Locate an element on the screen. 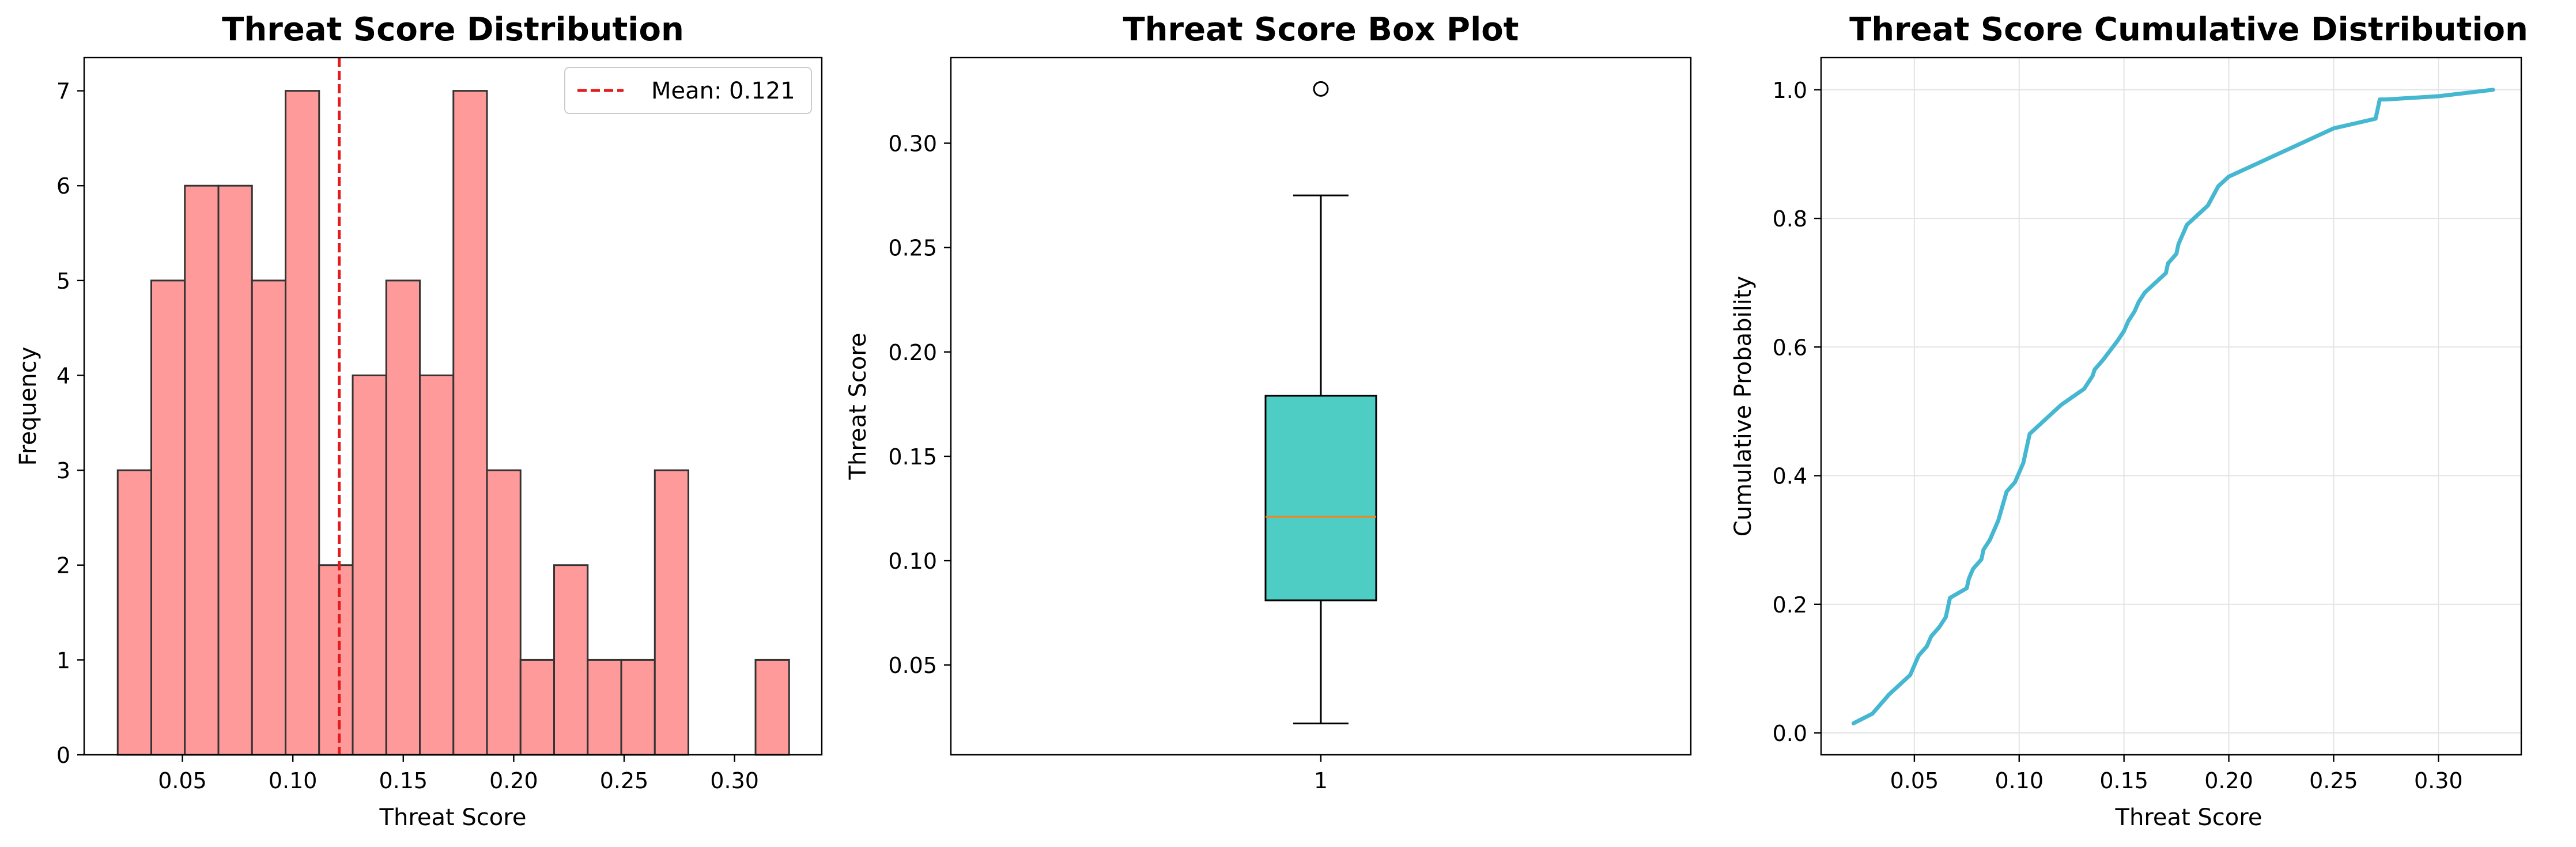 The width and height of the screenshot is (2576, 847). legend-label: Mean: 0.121 is located at coordinates (723, 91).